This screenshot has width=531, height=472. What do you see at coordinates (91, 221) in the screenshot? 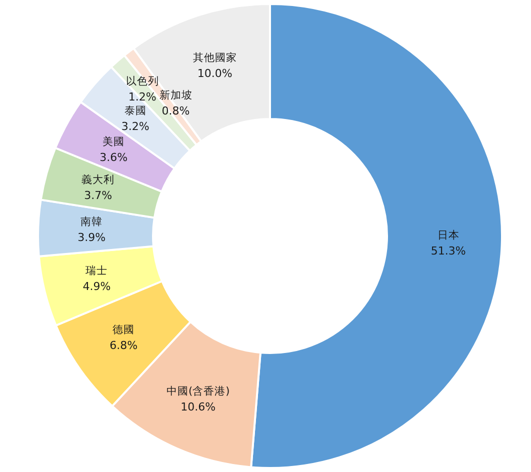
I see `slice-label: 南韓` at bounding box center [91, 221].